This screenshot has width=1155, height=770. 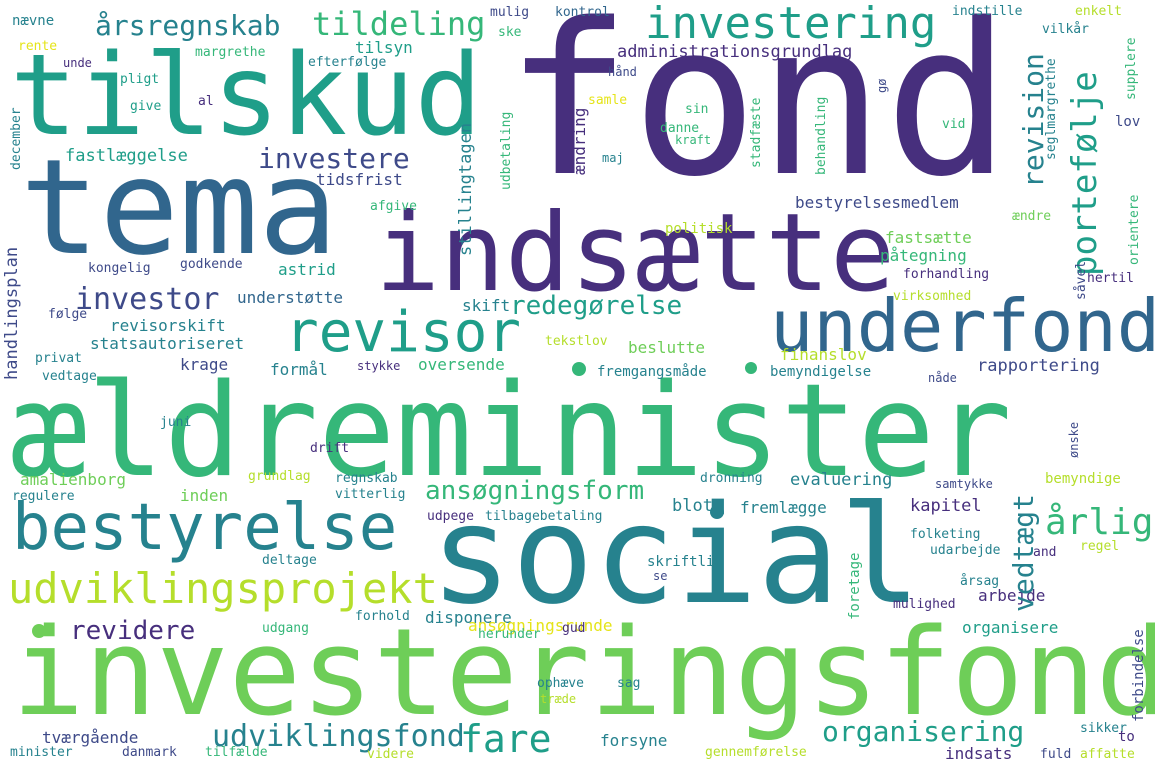 I want to click on word-ansogningsrunde: ansøgningsrunde, so click(x=540, y=625).